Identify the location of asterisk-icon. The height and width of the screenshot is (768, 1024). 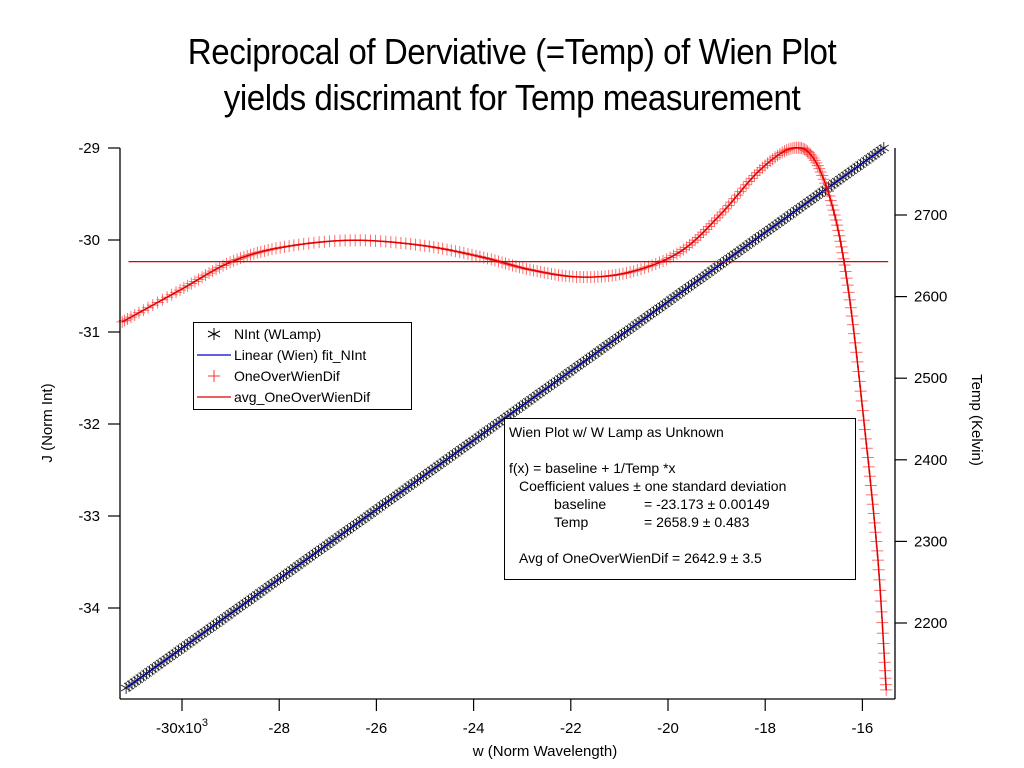
(214, 334).